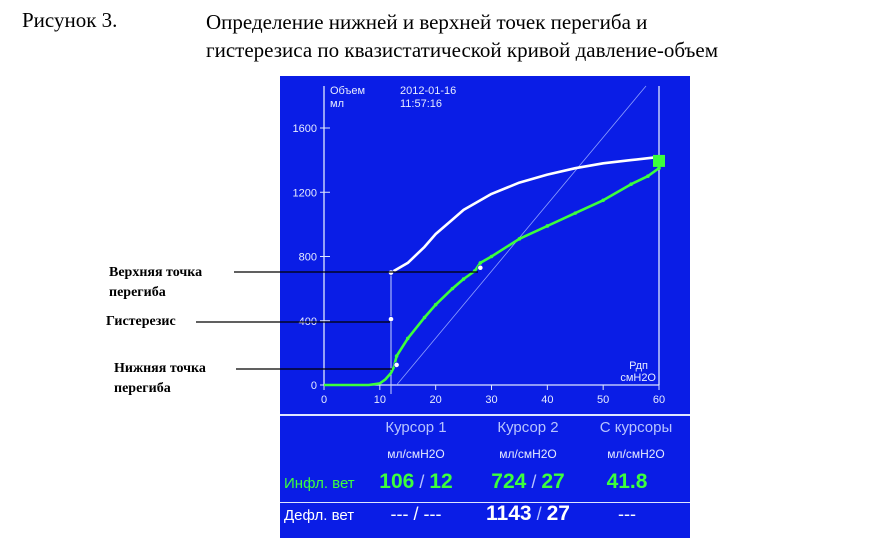  What do you see at coordinates (659, 400) in the screenshot?
I see `x-tick-label: 60` at bounding box center [659, 400].